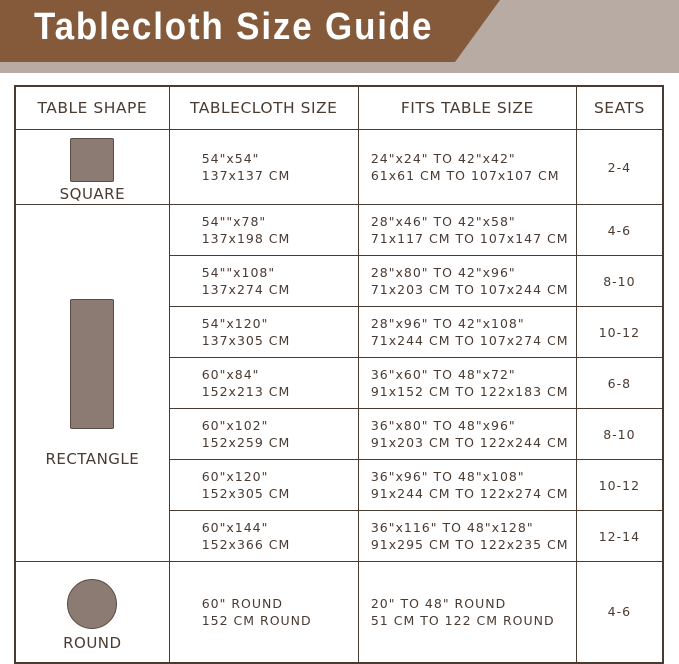 This screenshot has height=664, width=679. I want to click on column-header: TABLECLOTH SIZE, so click(263, 107).